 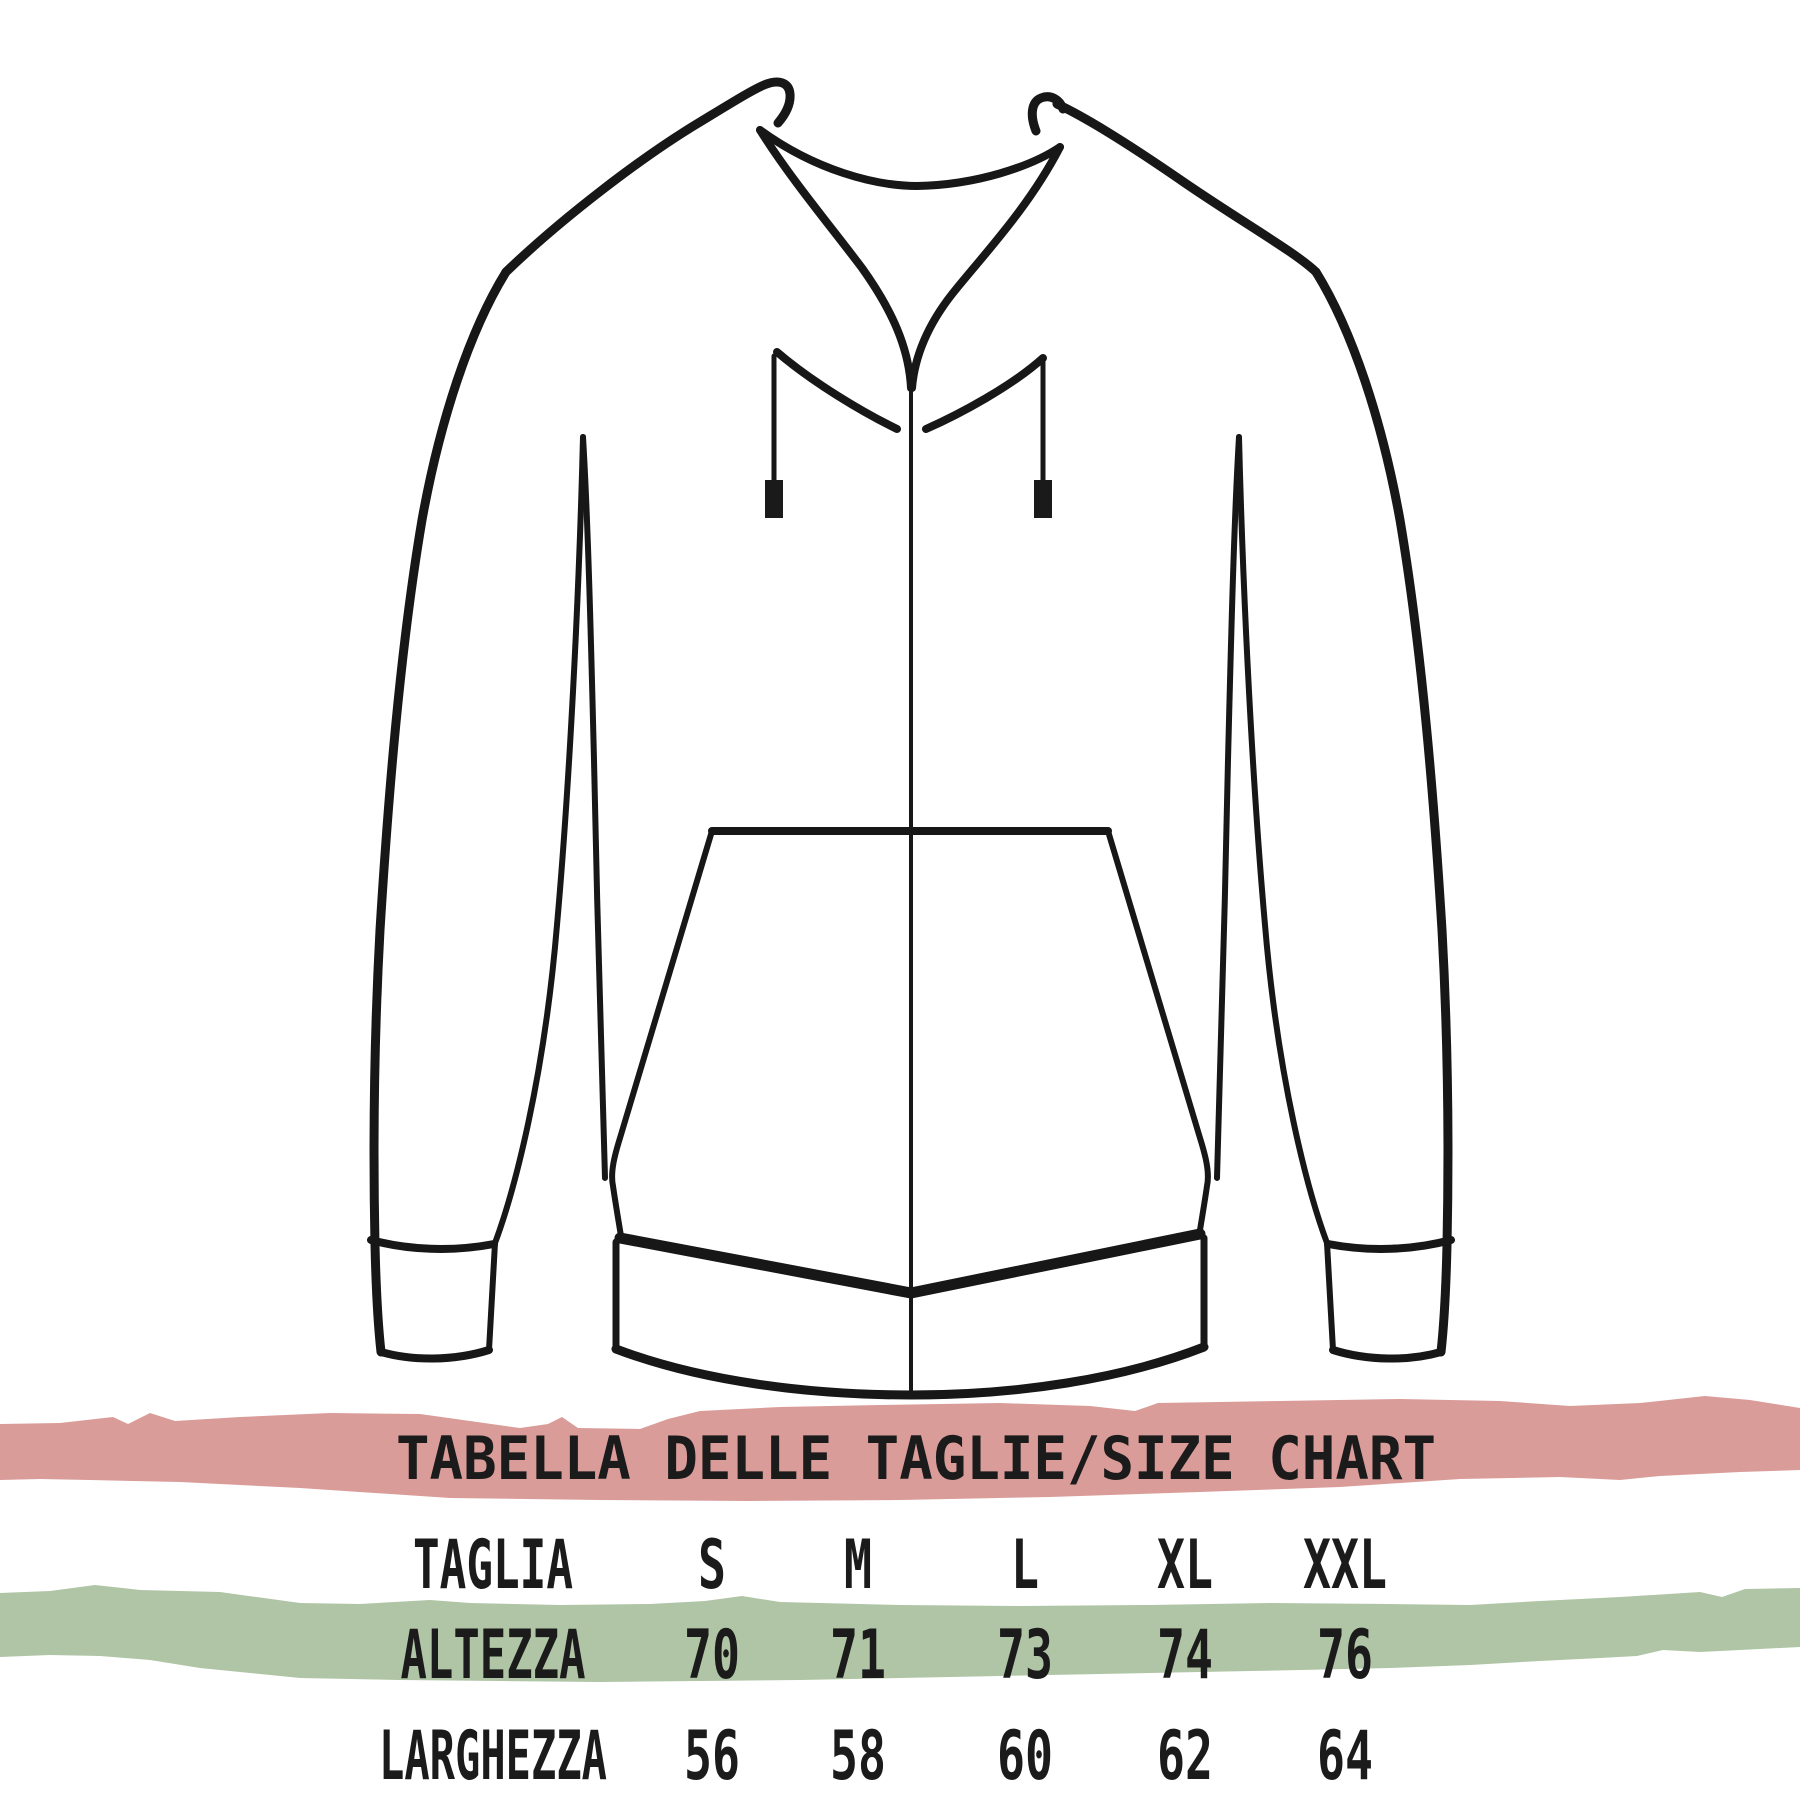 I want to click on altezza-band-brushstroke, so click(x=900, y=1633).